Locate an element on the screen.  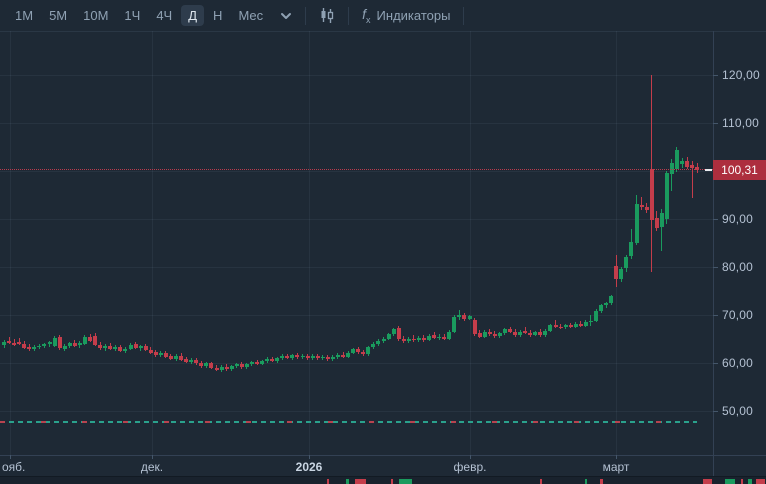
chevron-down-icon is located at coordinates (286, 15).